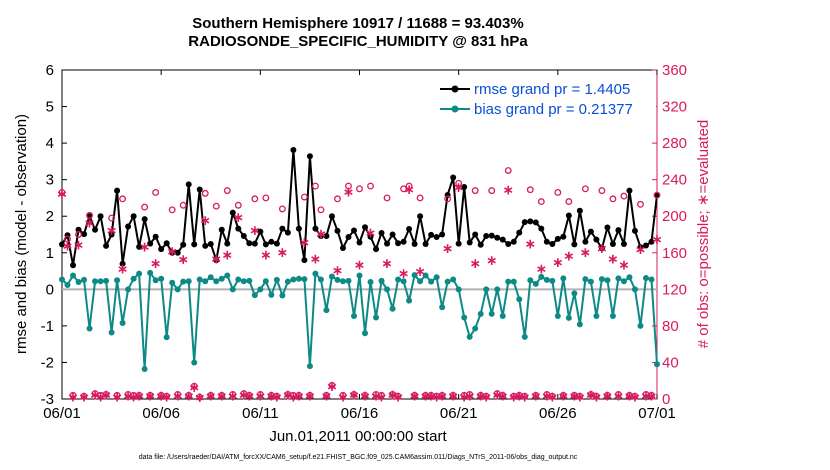  I want to click on legend-rmse-label: rmse grand pr = 1.4405, so click(552, 89).